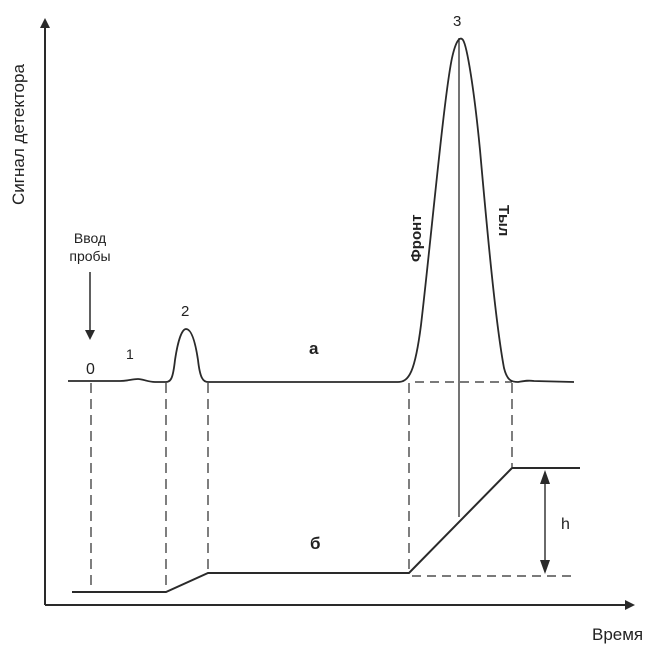  What do you see at coordinates (315, 543) in the screenshot?
I see `label-curve-b: б` at bounding box center [315, 543].